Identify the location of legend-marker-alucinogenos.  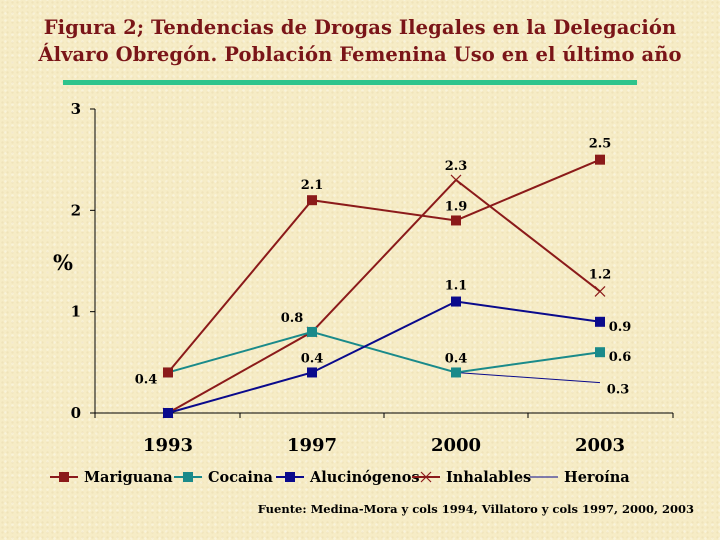
(290, 477).